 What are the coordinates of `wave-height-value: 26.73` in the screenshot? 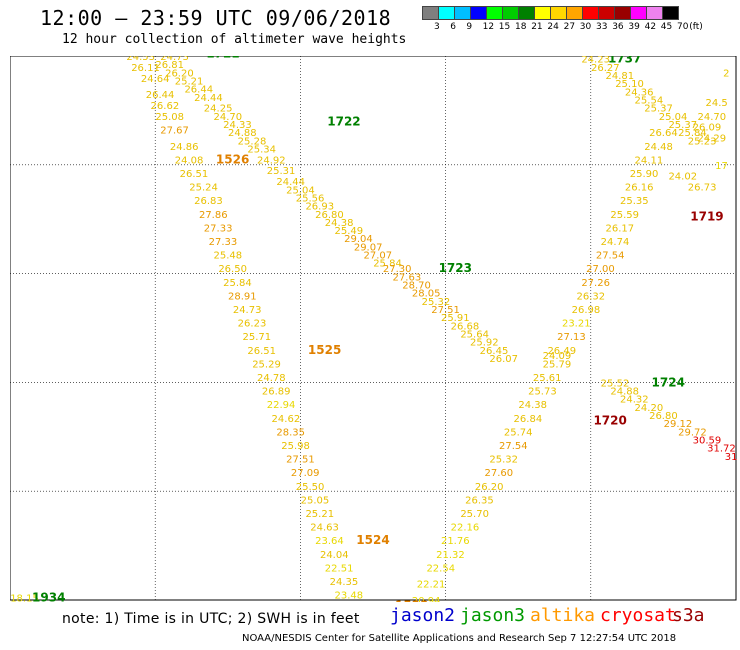 It's located at (702, 188).